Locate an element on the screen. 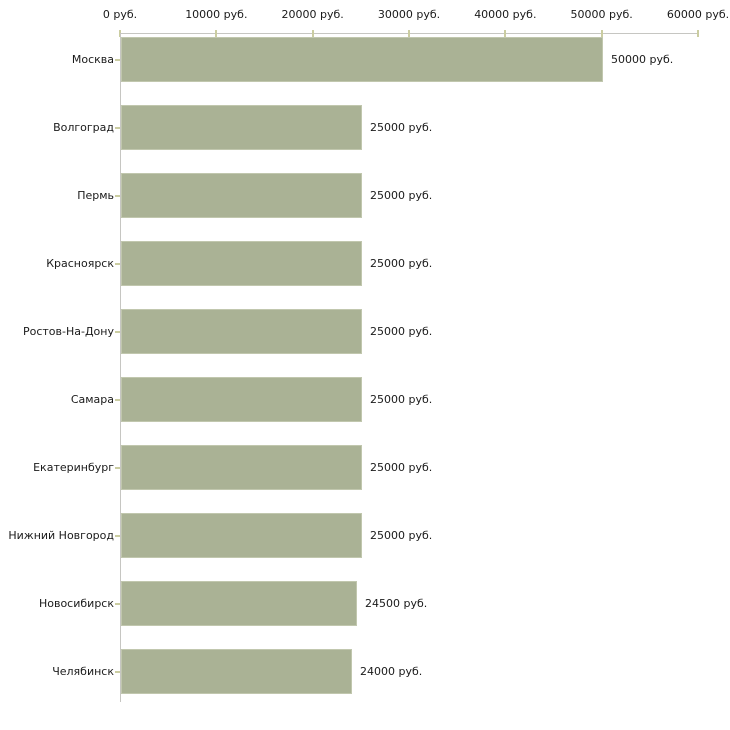  category-label: Нижний Новгород is located at coordinates (61, 535).